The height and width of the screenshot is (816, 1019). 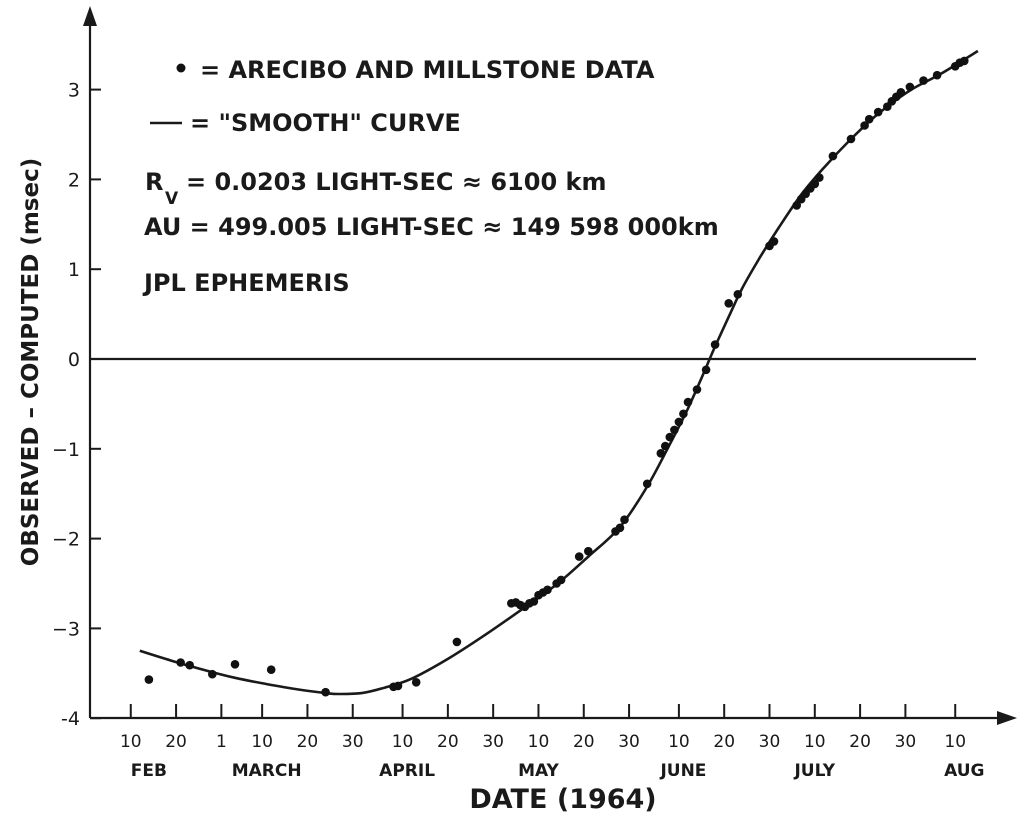 What do you see at coordinates (221, 742) in the screenshot?
I see `x-tick-label: 1` at bounding box center [221, 742].